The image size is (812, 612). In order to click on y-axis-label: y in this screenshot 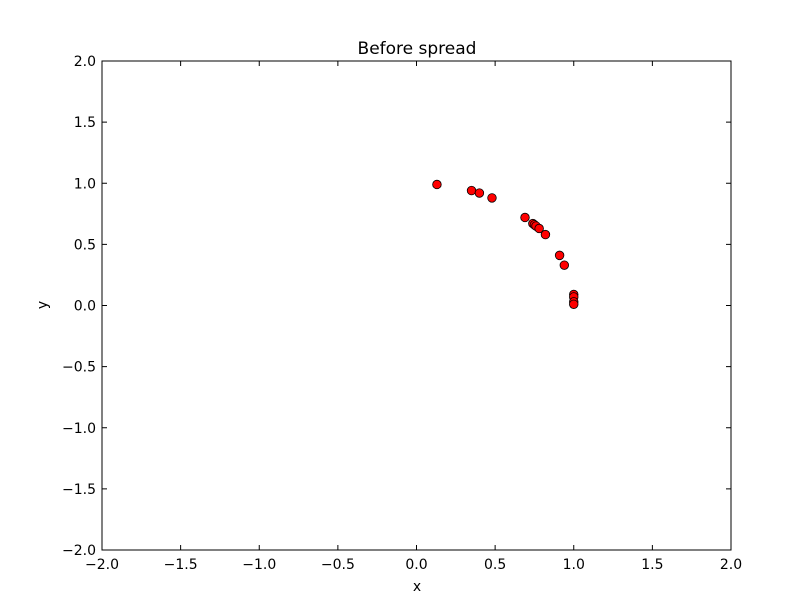, I will do `click(43, 305)`.